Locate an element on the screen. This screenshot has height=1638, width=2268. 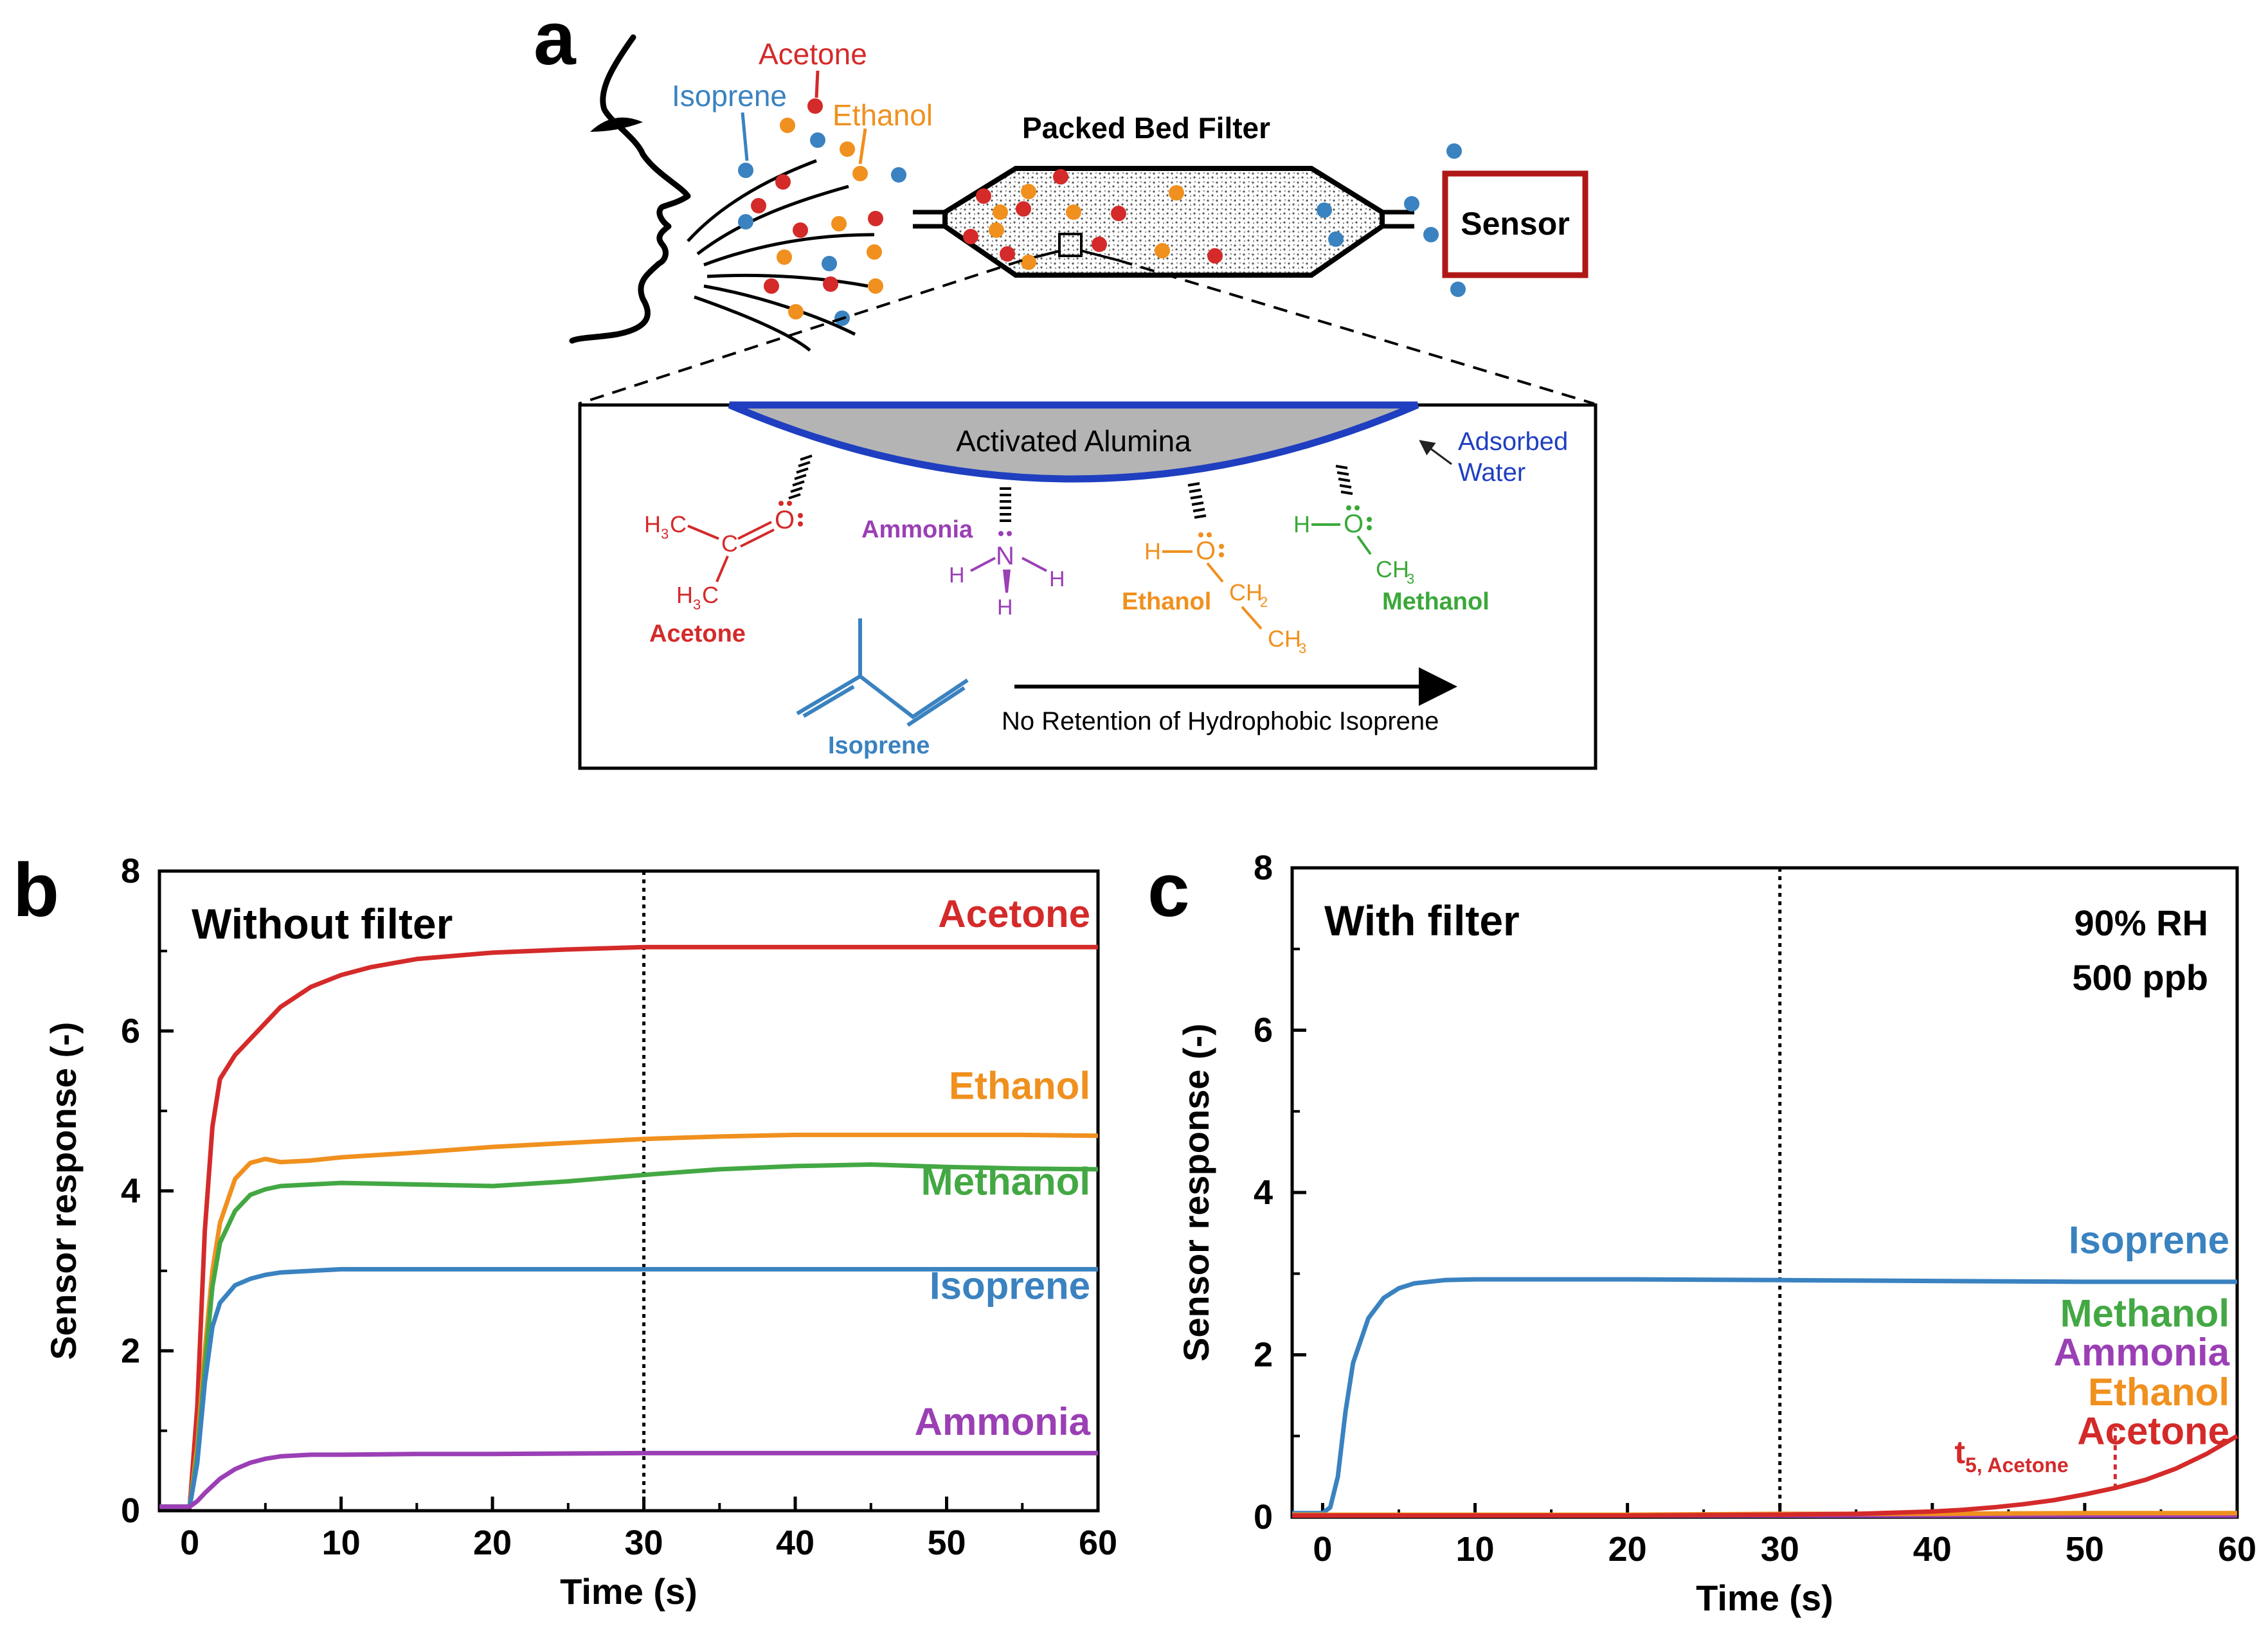
y-tick-label: 2 is located at coordinates (1264, 1355).